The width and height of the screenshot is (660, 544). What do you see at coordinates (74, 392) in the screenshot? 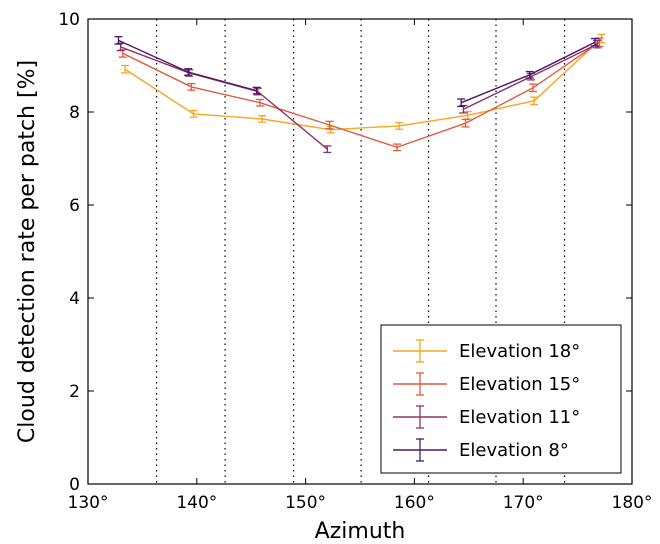
I see `y-tick-label-1: 2` at bounding box center [74, 392].